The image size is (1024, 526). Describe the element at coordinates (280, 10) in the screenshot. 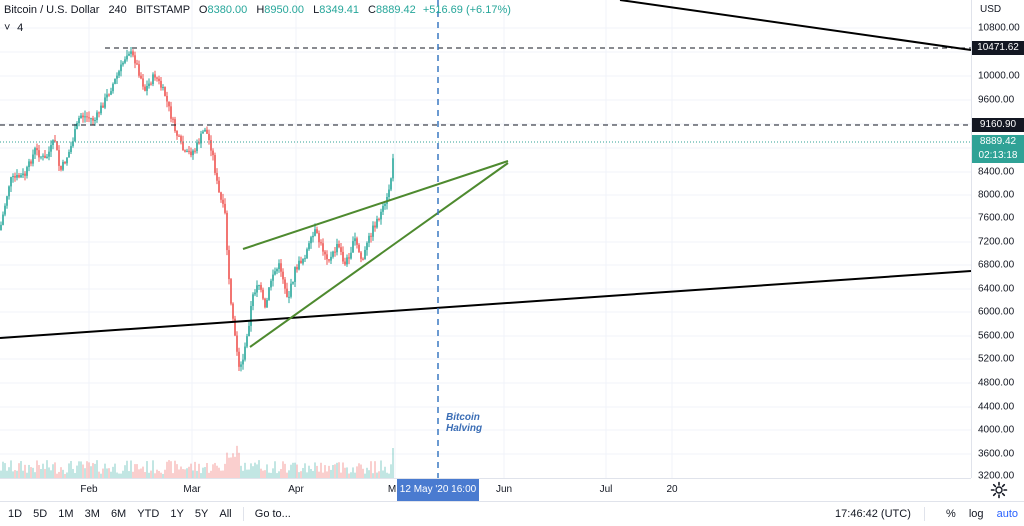

I see `ohlc-high: H8950.00` at that location.